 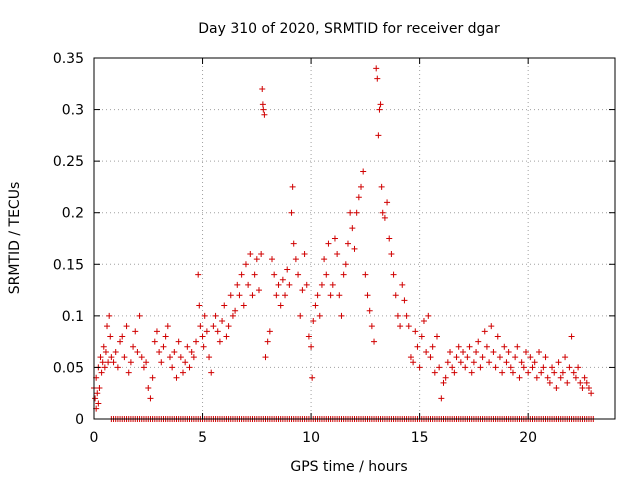 I want to click on y-tick-label: 0.15, so click(x=68, y=265).